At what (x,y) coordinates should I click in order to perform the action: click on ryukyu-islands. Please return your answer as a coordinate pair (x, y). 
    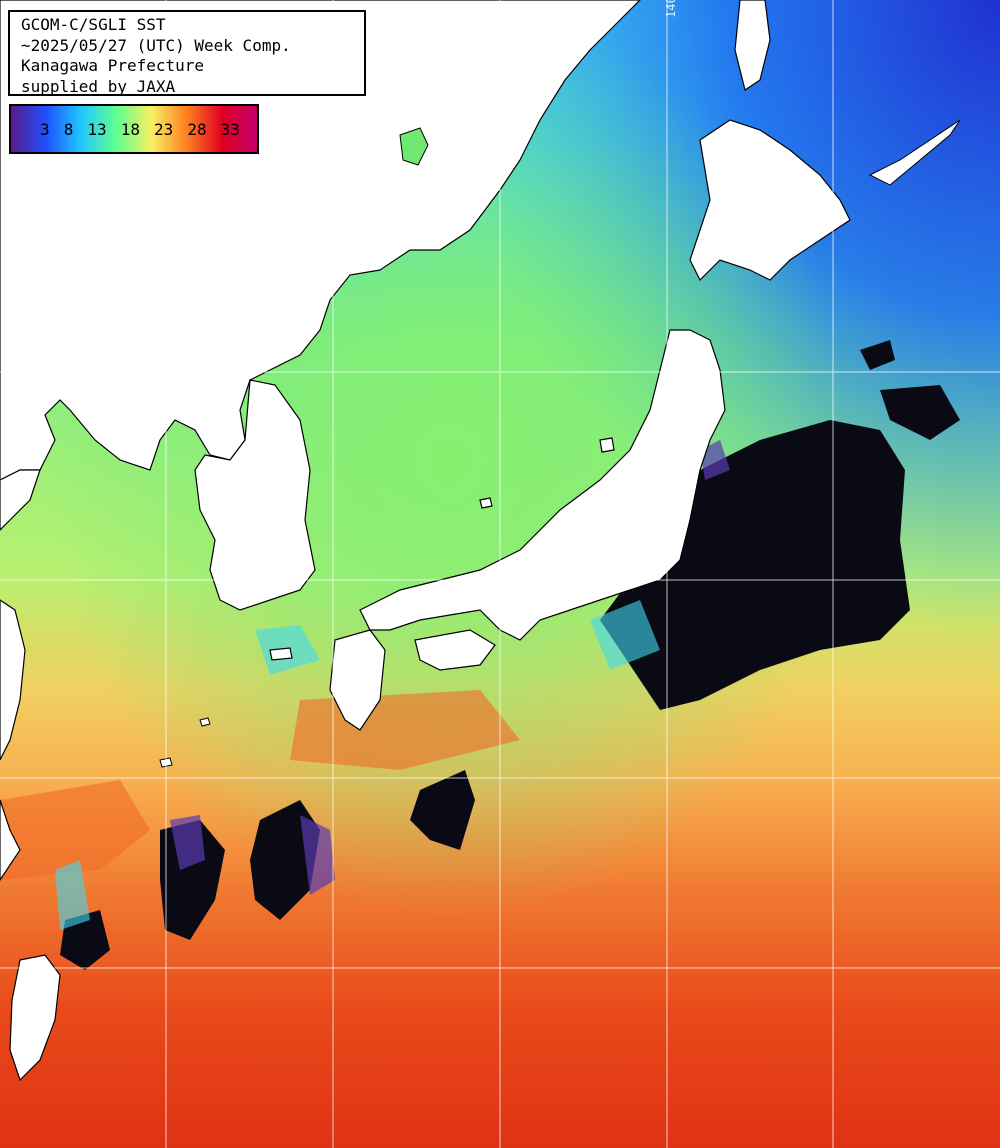
    Looking at the image, I should click on (185, 742).